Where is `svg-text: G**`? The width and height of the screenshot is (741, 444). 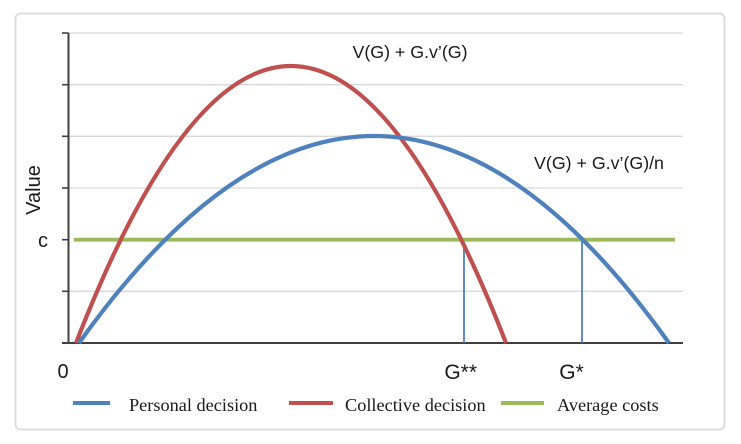
svg-text: G** is located at coordinates (460, 372).